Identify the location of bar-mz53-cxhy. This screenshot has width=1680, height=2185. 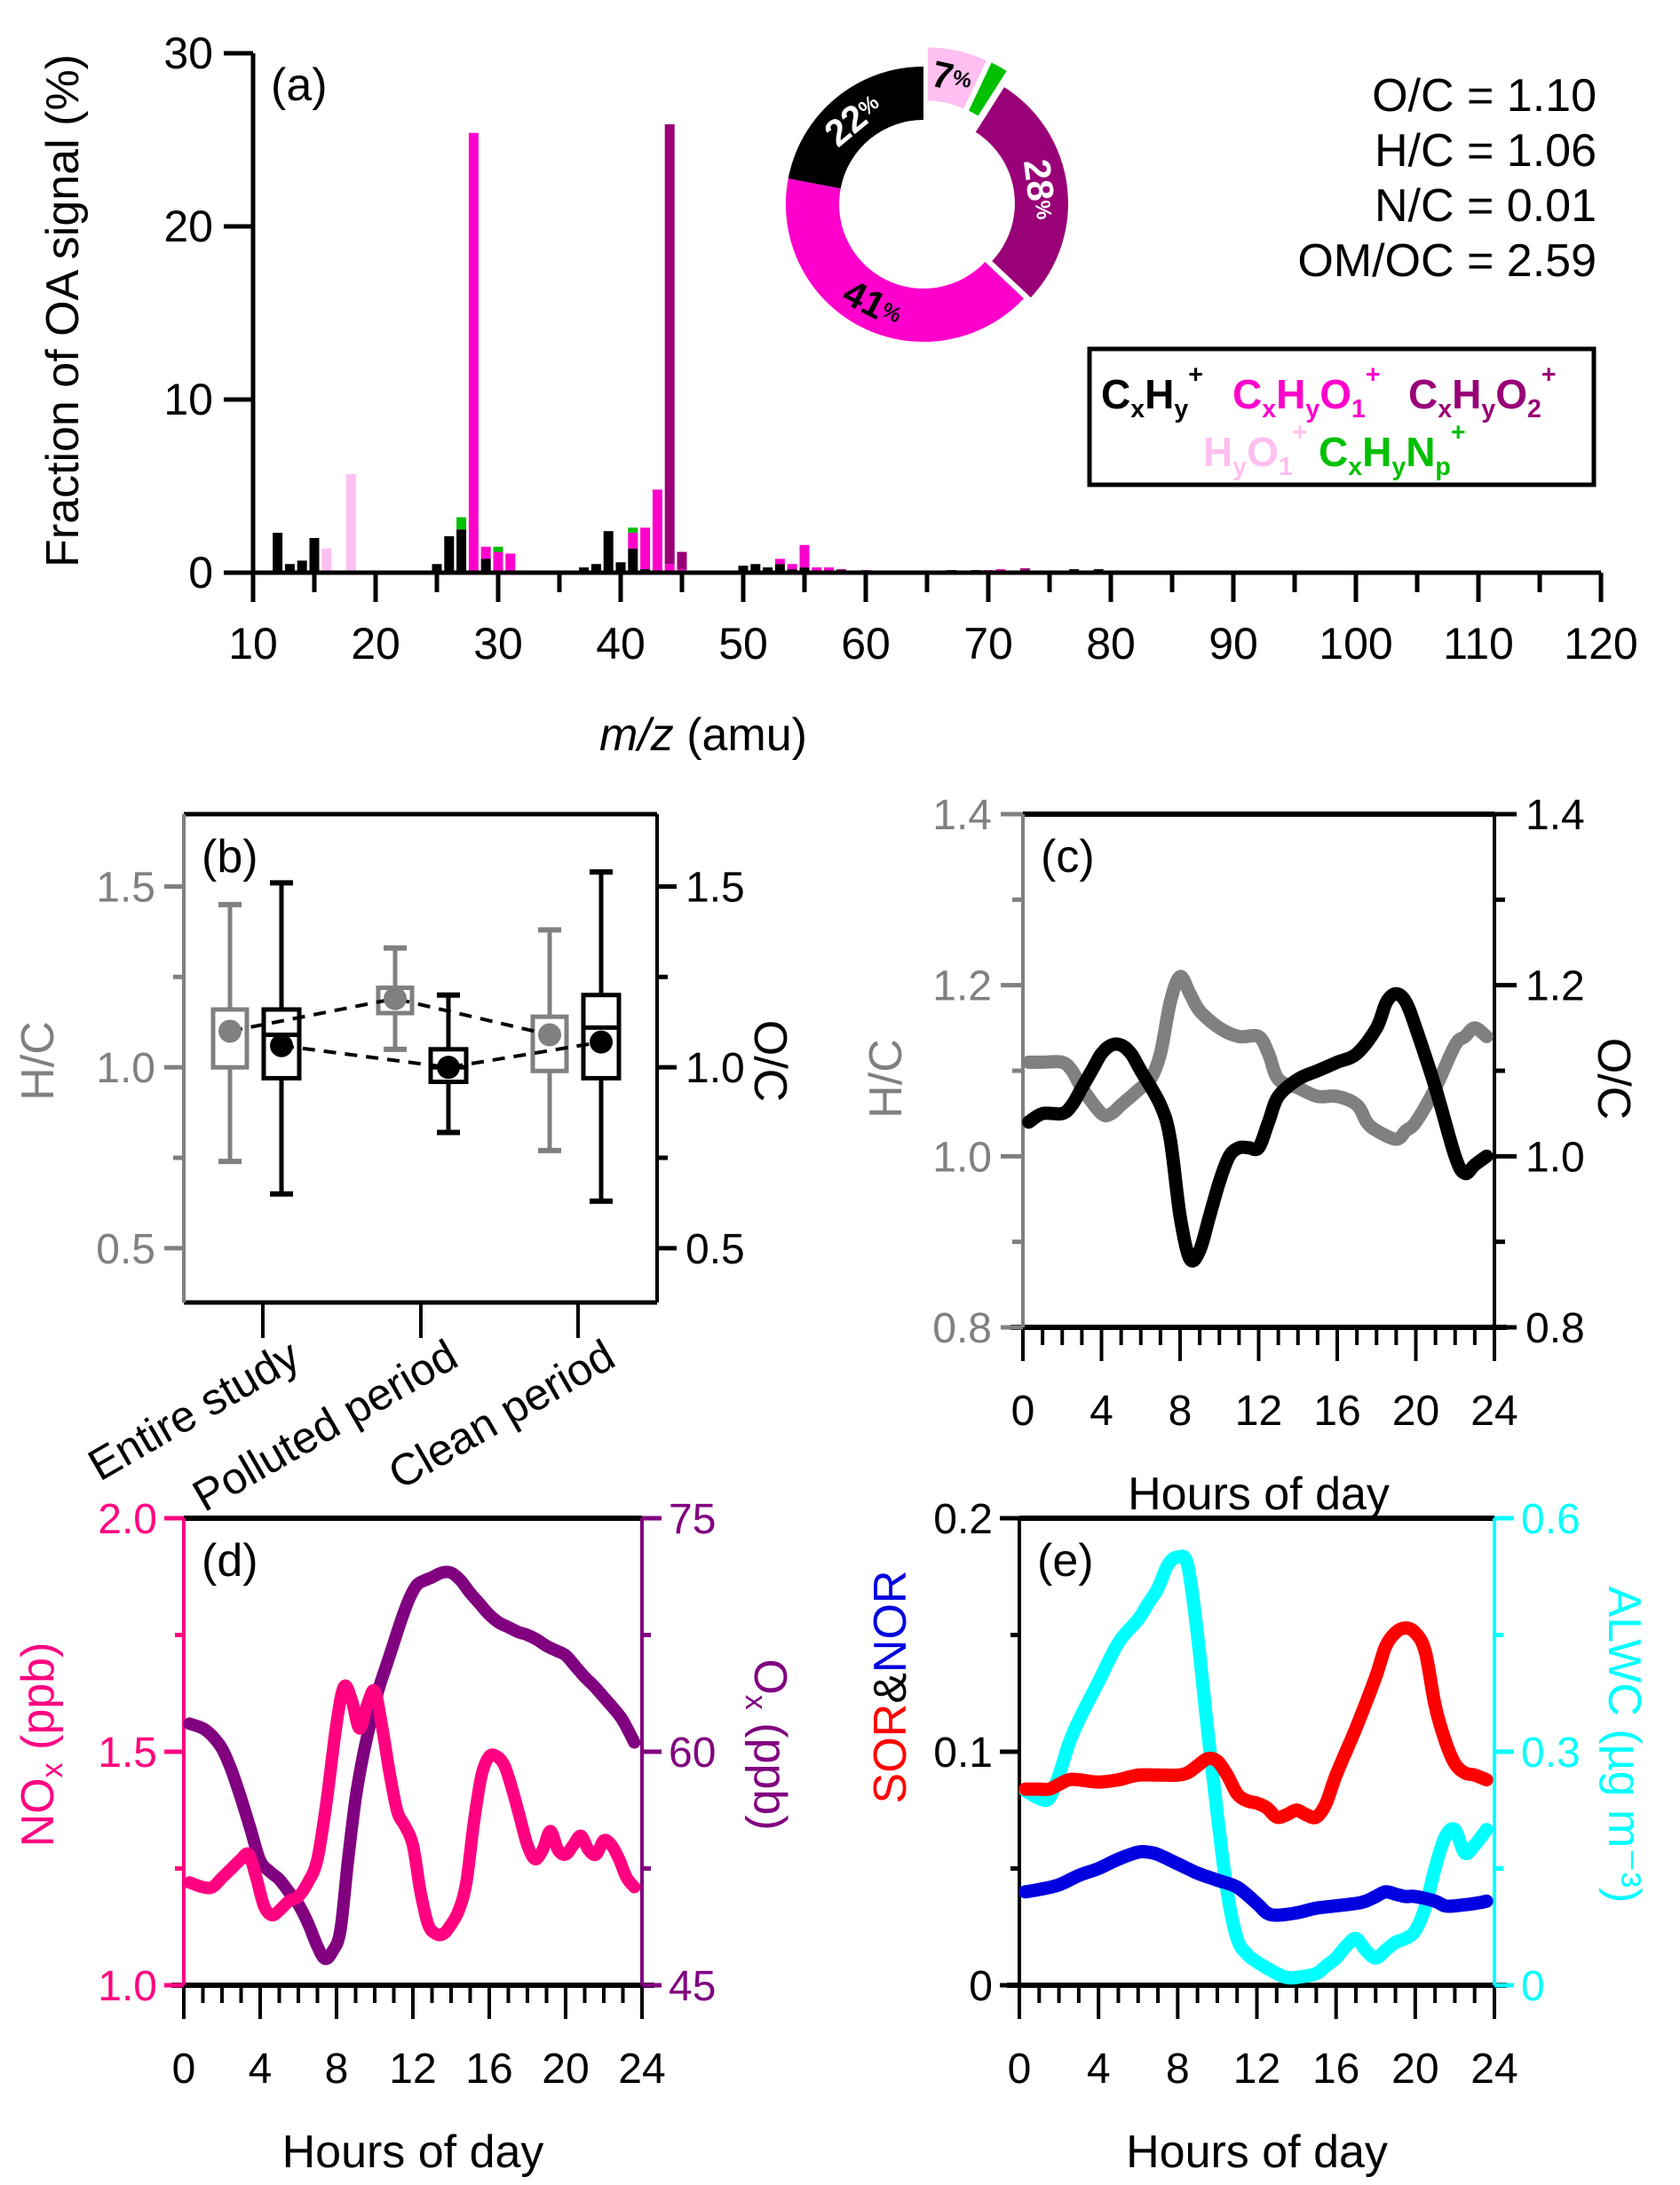
(779, 569).